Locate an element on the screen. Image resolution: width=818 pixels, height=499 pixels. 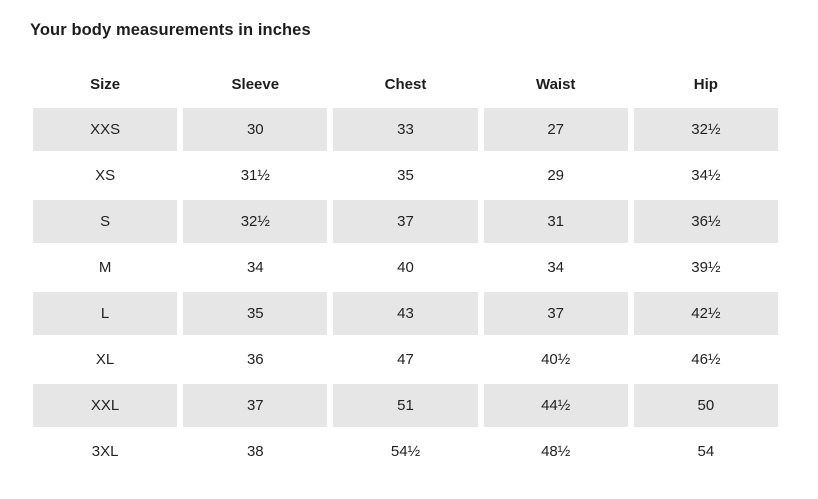
size-cell: L is located at coordinates (105, 313).